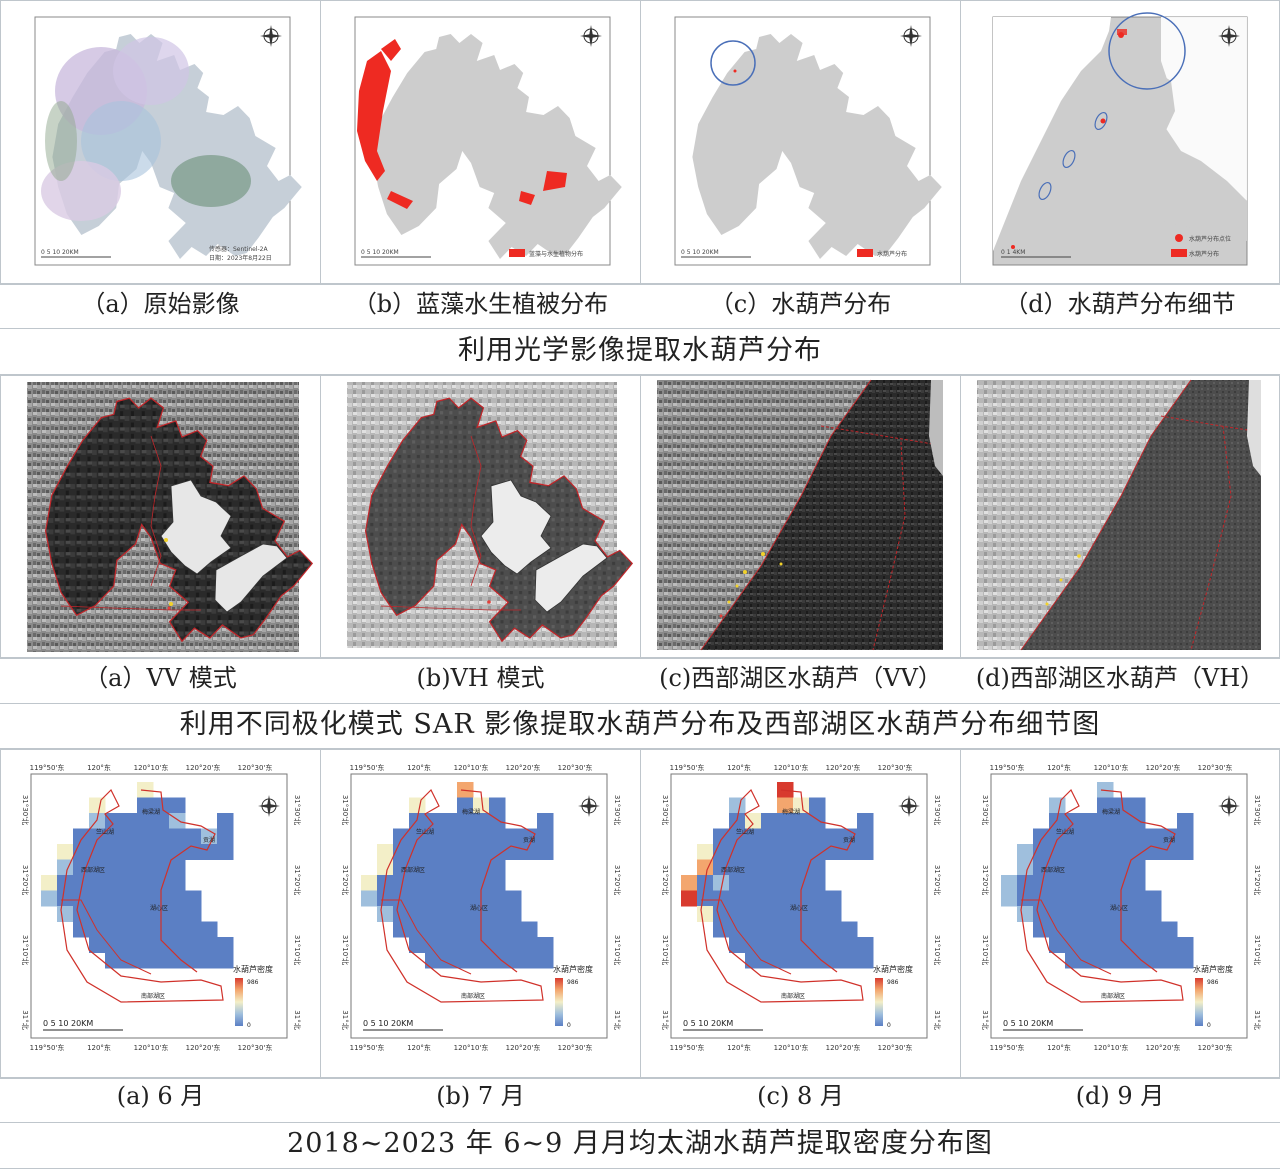  I want to click on zone-label: 西部湖区, so click(733, 870).